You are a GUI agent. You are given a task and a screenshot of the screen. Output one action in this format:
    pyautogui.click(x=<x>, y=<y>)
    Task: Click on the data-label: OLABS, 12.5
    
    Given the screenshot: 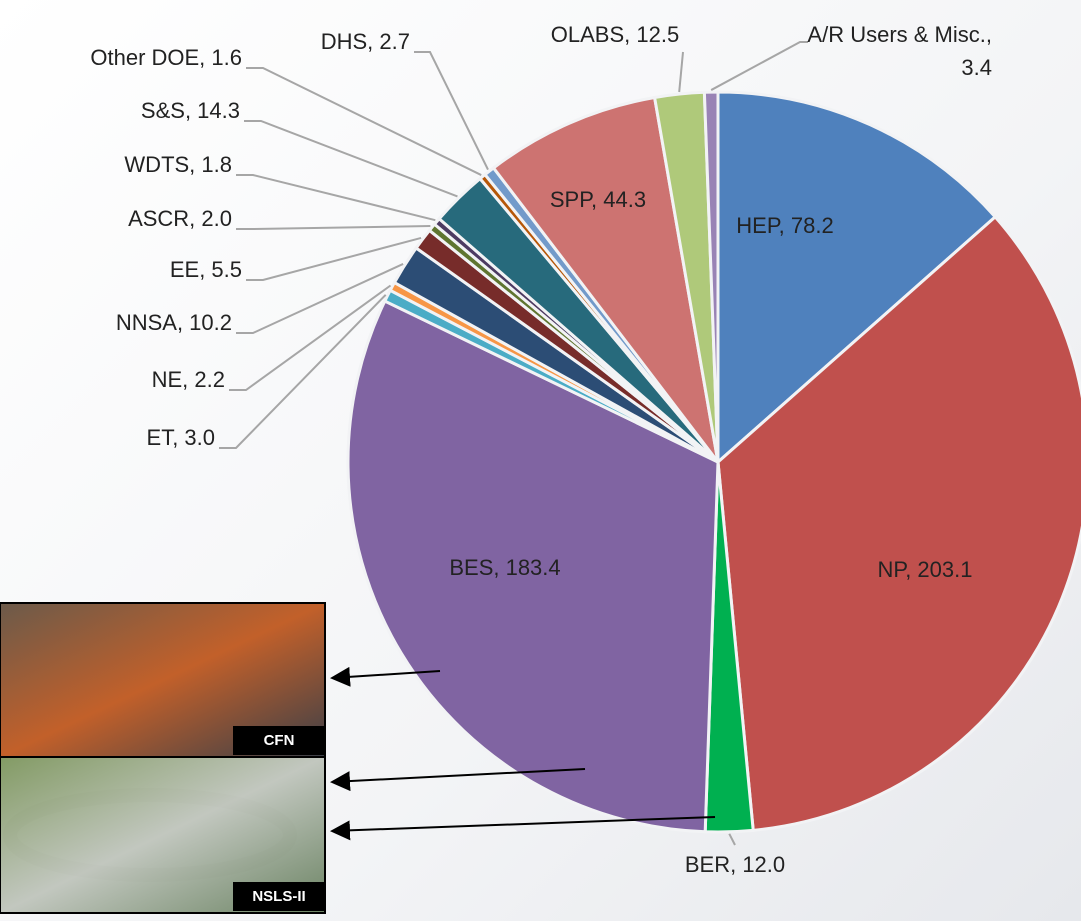 What is the action you would take?
    pyautogui.click(x=615, y=34)
    